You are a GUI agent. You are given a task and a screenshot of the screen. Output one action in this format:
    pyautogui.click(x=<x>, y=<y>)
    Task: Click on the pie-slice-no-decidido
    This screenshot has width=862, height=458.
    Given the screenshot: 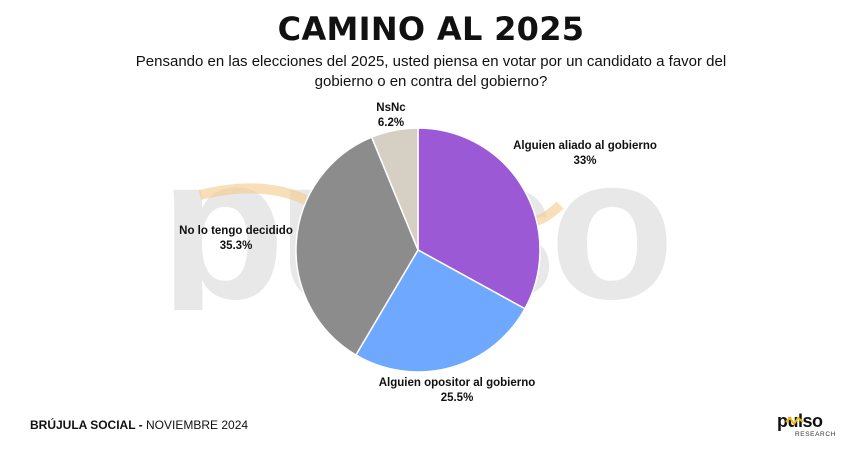 What is the action you would take?
    pyautogui.click(x=357, y=246)
    